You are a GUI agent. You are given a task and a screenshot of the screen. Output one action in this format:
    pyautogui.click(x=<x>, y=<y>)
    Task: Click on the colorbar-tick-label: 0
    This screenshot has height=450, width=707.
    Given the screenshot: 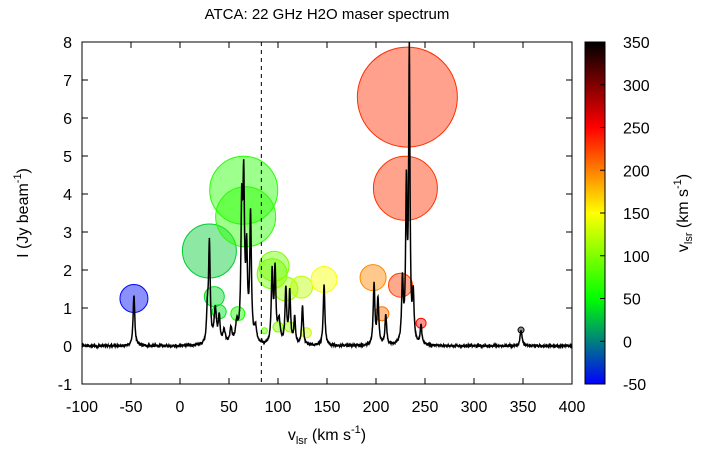 What is the action you would take?
    pyautogui.click(x=627, y=342)
    